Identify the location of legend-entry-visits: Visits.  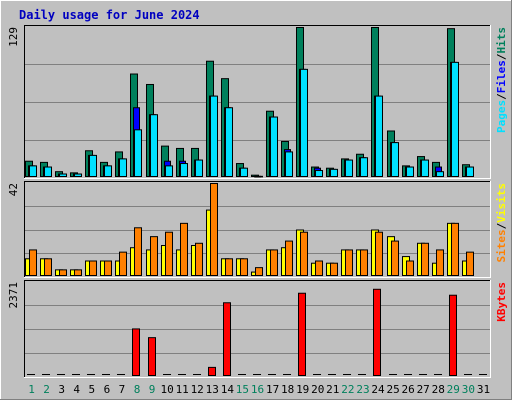
(501, 203).